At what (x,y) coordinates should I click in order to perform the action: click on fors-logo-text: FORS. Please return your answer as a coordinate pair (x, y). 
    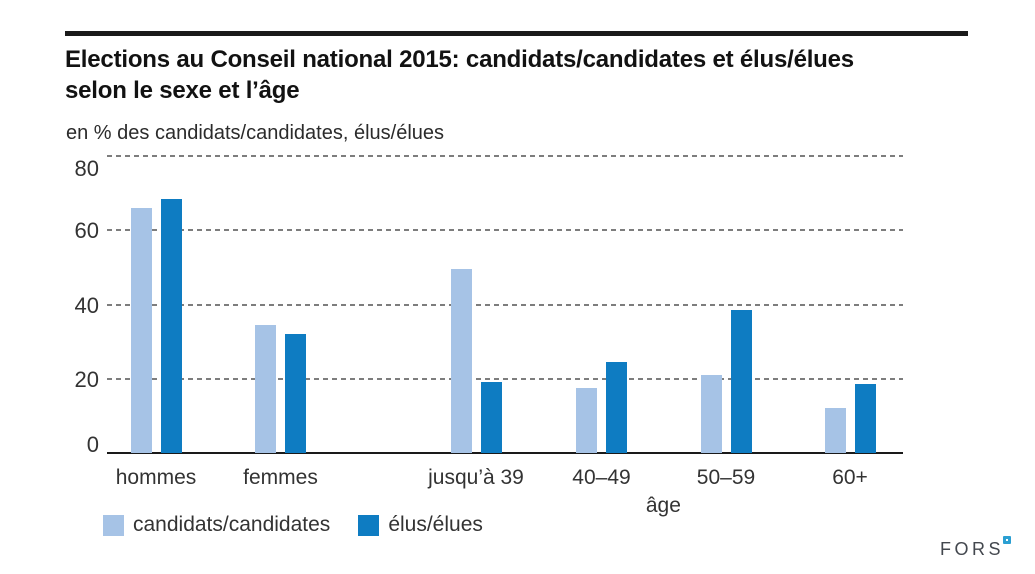
    Looking at the image, I should click on (971, 549).